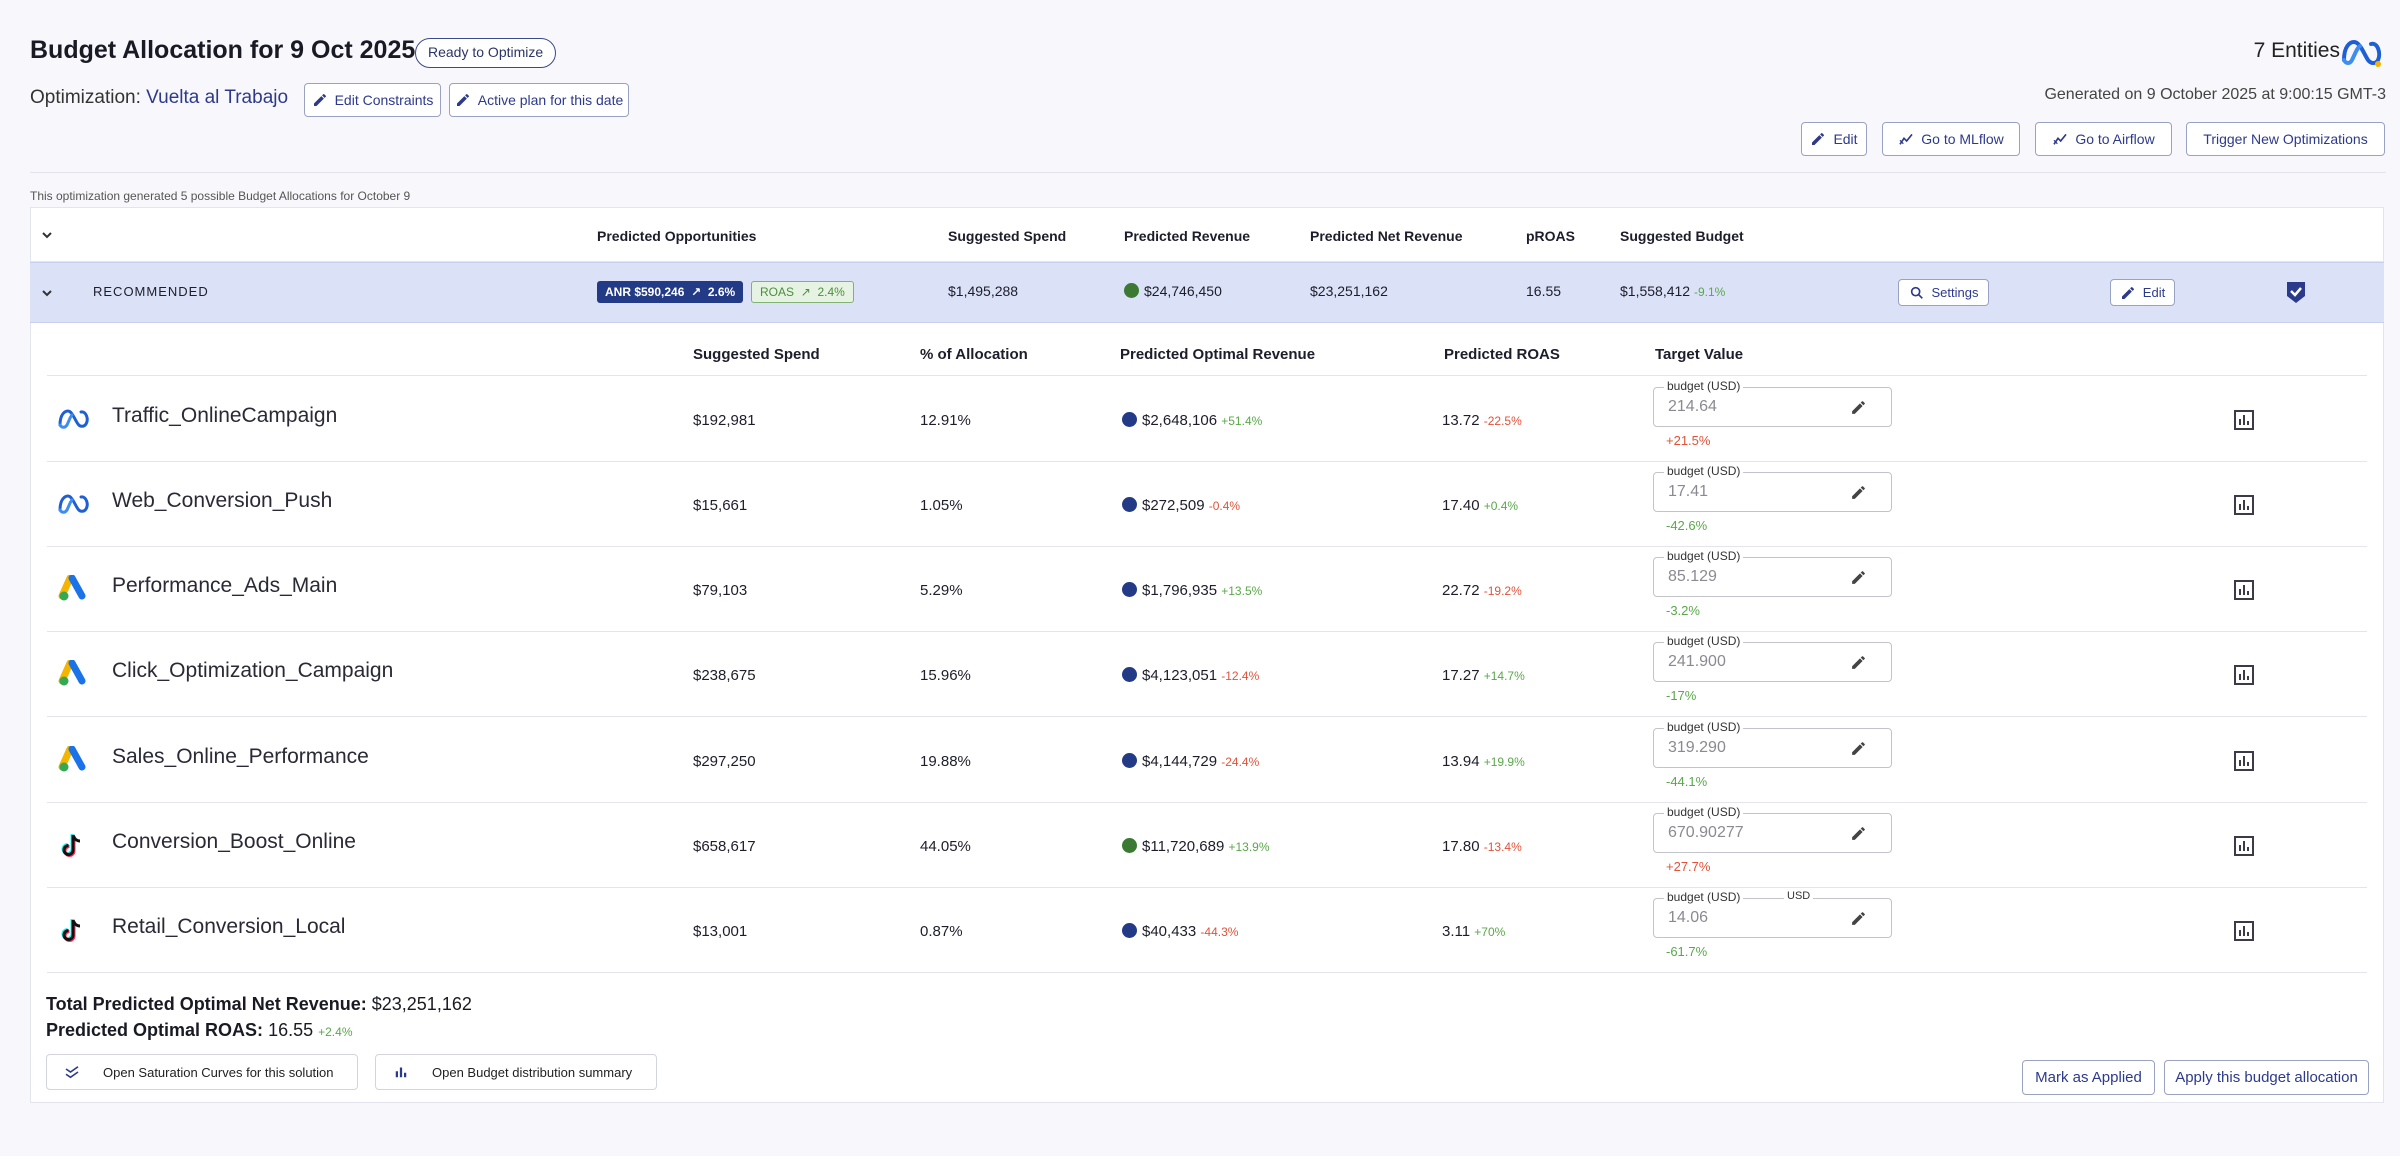 This screenshot has height=1156, width=2400. What do you see at coordinates (756, 354) in the screenshot?
I see `col-suggested-spend: Suggested Spend` at bounding box center [756, 354].